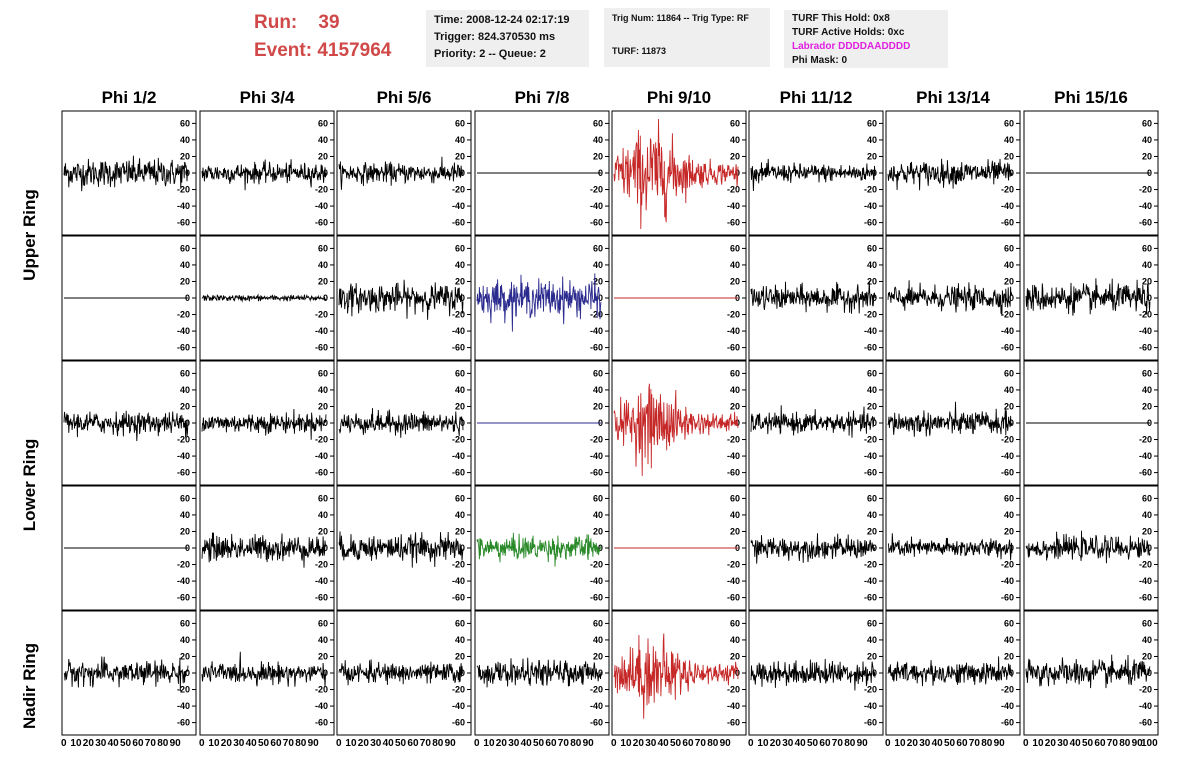 This screenshot has height=772, width=1196. Describe the element at coordinates (614, 743) in the screenshot. I see `x-tick-label: 0` at that location.